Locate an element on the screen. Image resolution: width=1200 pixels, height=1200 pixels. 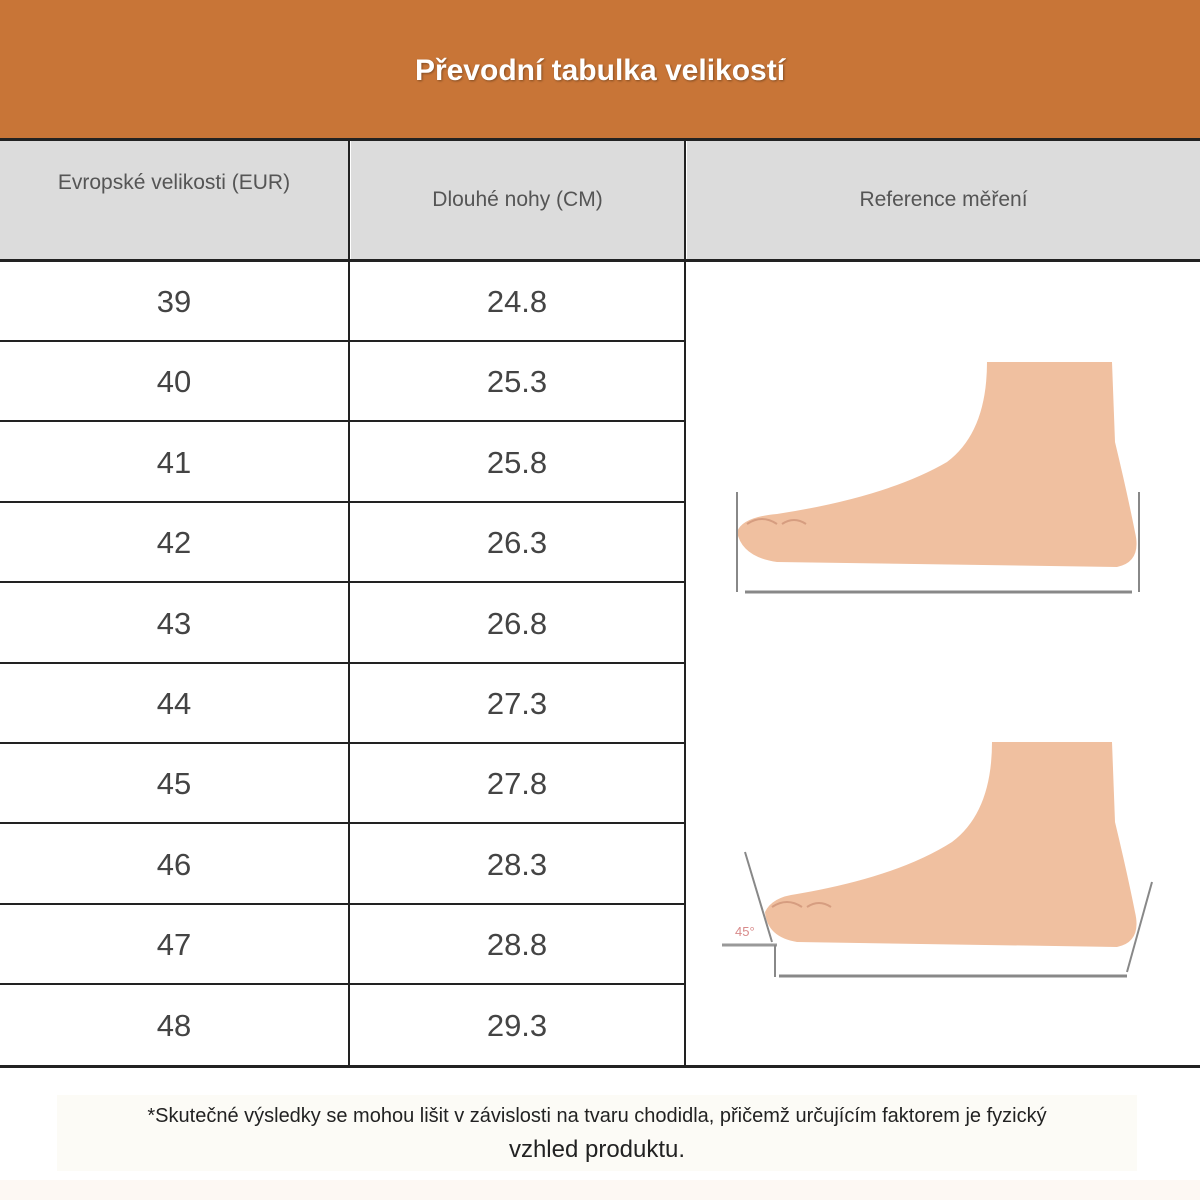
eur-size-cell: 39 is located at coordinates (174, 301).